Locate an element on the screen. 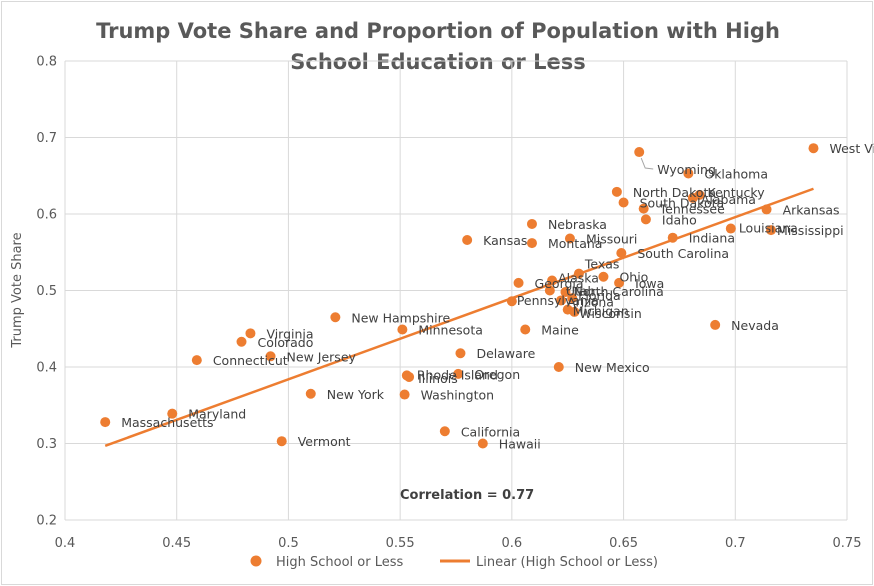 This screenshot has height=586, width=874. x-tick-label: 0.6 is located at coordinates (512, 543).